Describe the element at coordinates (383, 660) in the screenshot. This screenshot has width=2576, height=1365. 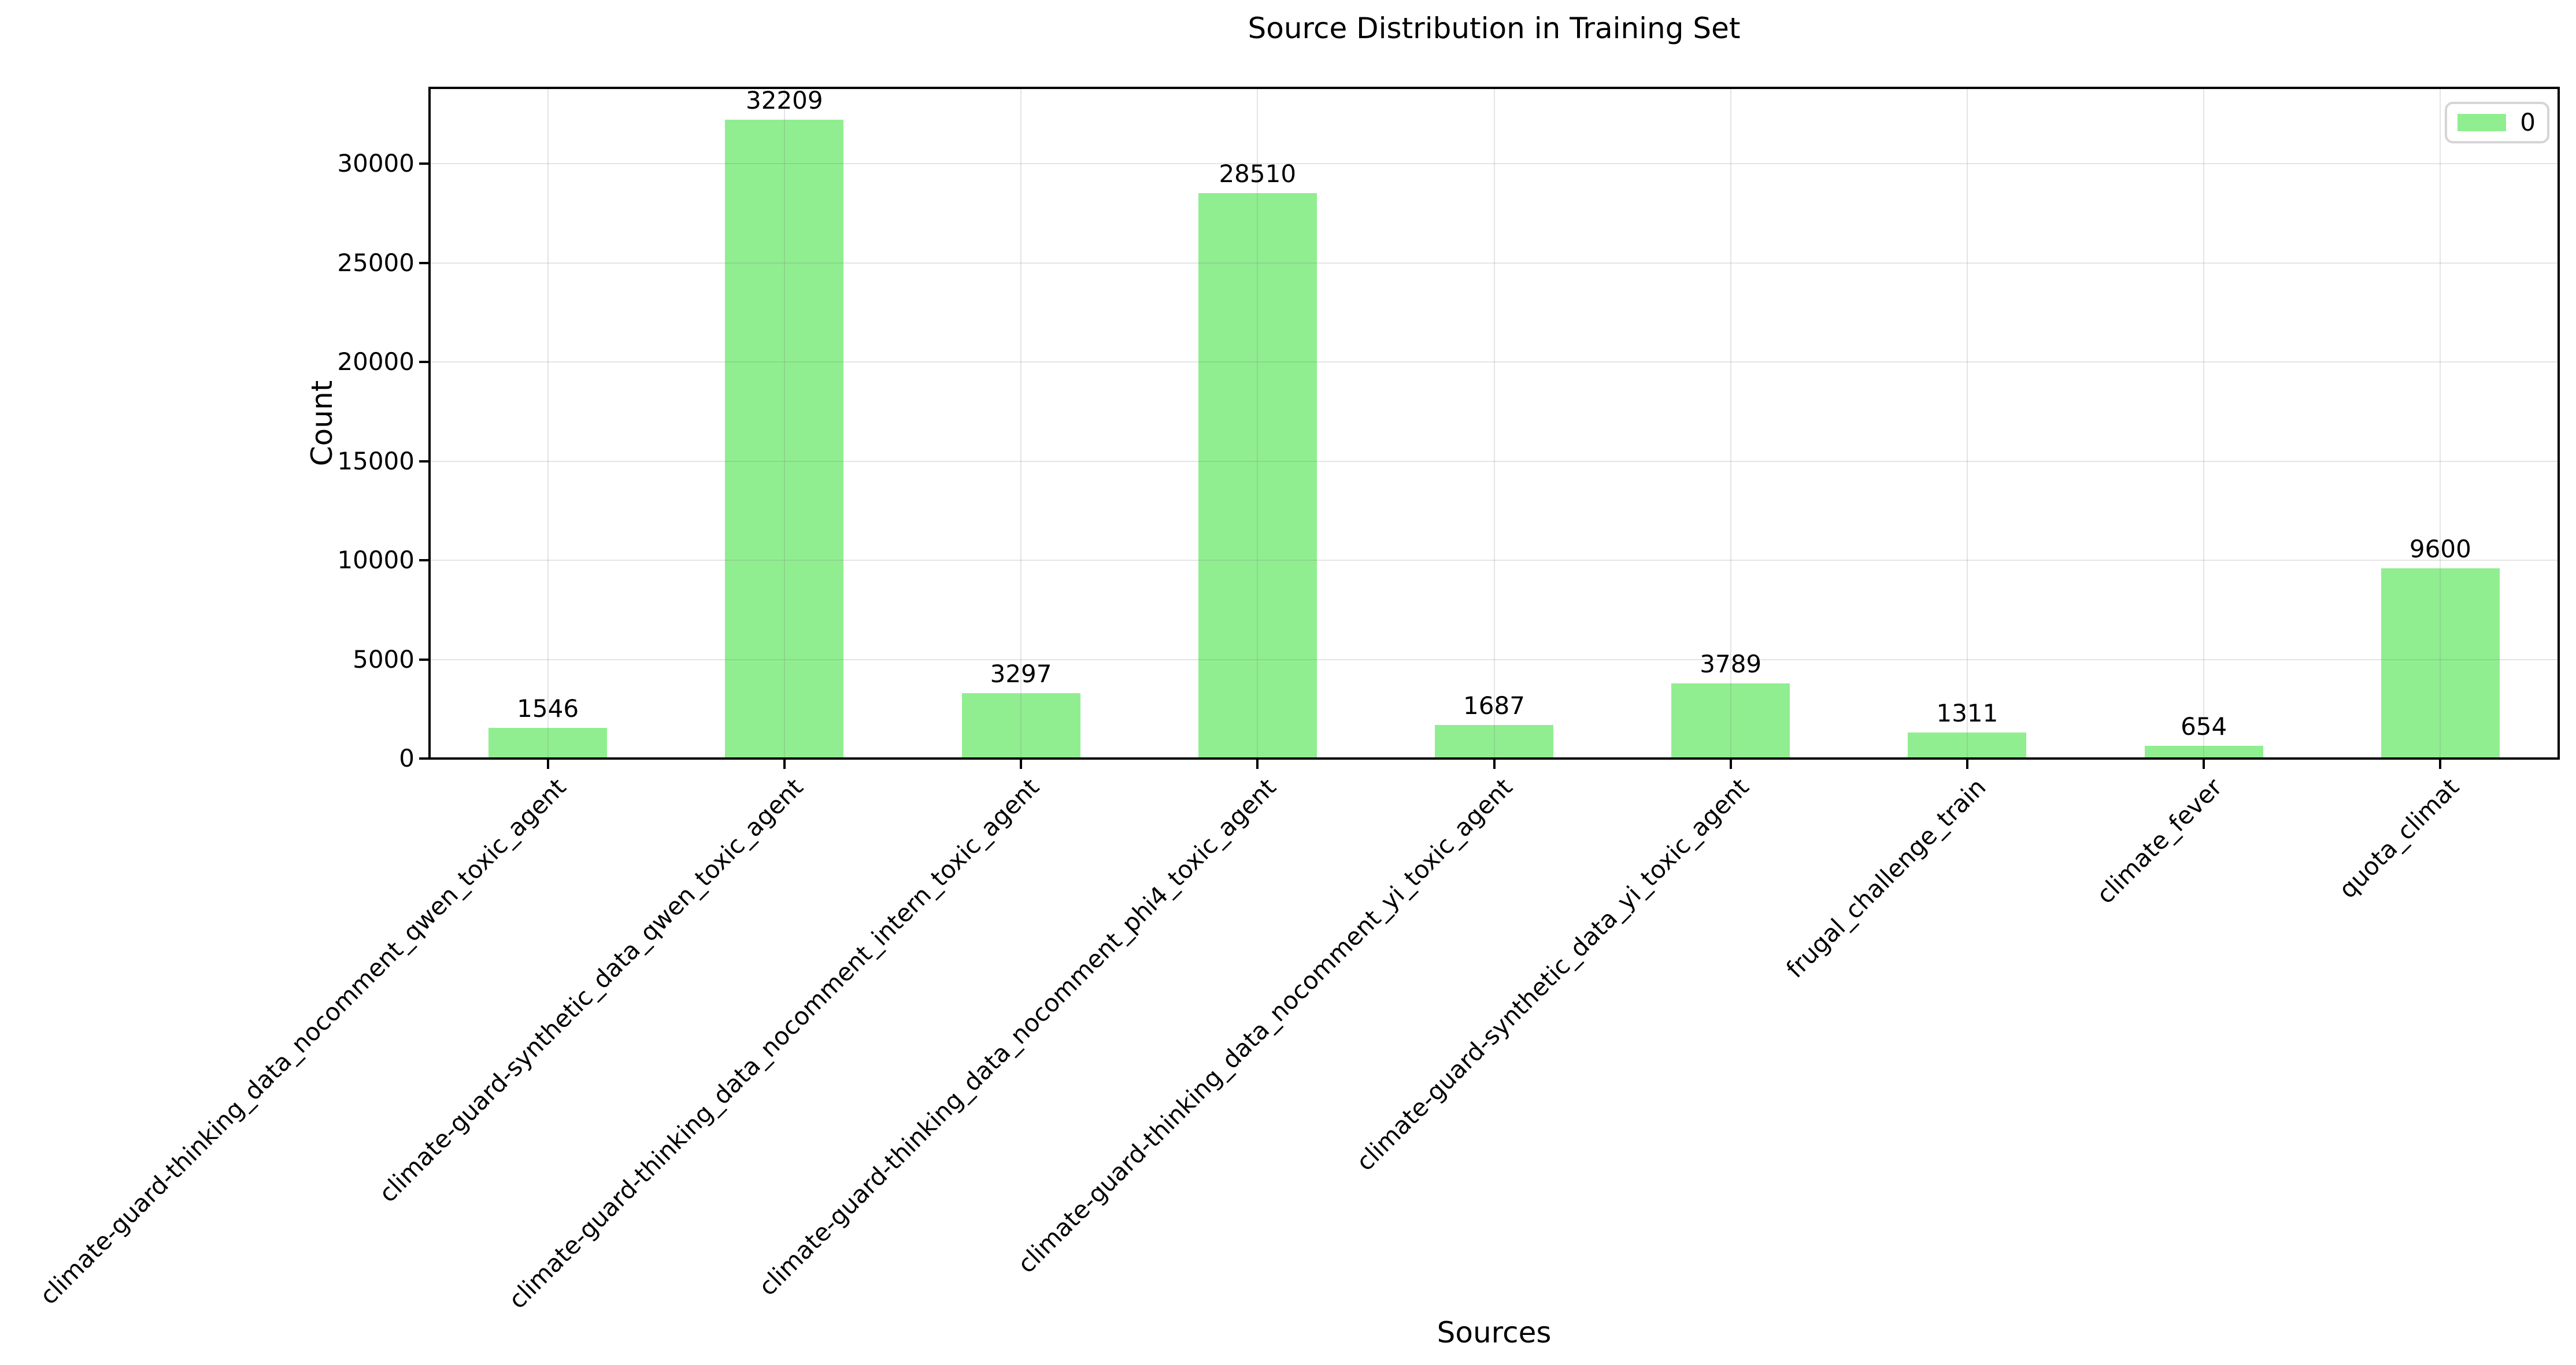
I see `y-tick-label: 5000` at that location.